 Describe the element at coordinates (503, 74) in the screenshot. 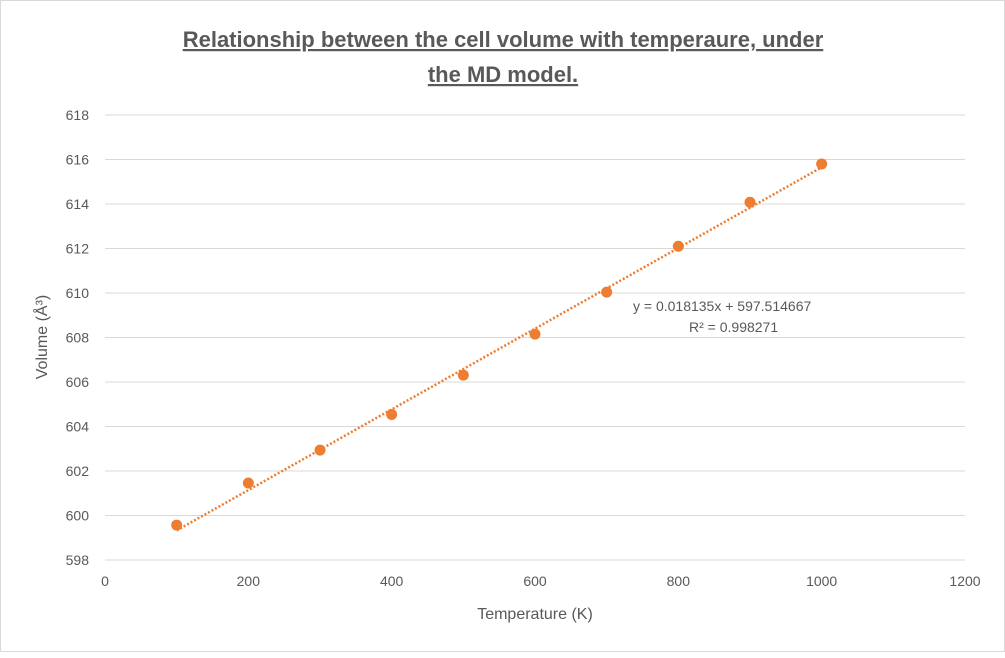

I see `chart-title-line2: the MD model.` at that location.